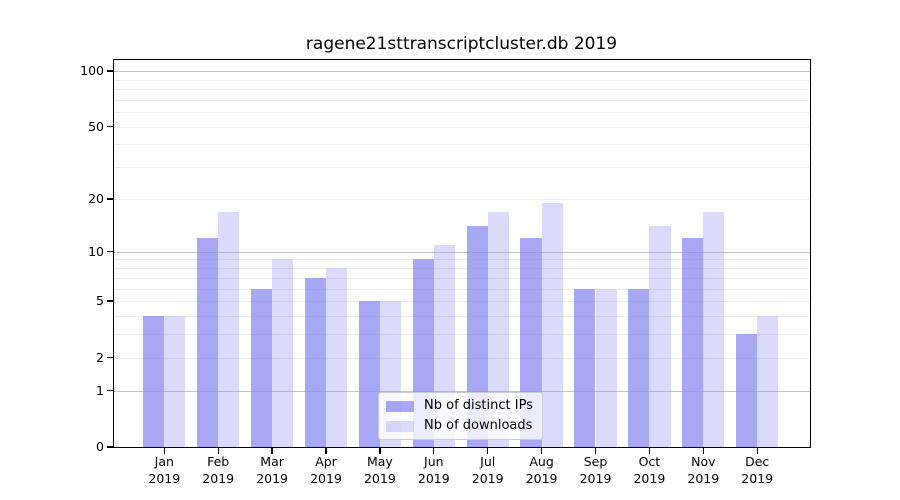 This screenshot has height=500, width=900. I want to click on y-tick-label: 10, so click(96, 251).